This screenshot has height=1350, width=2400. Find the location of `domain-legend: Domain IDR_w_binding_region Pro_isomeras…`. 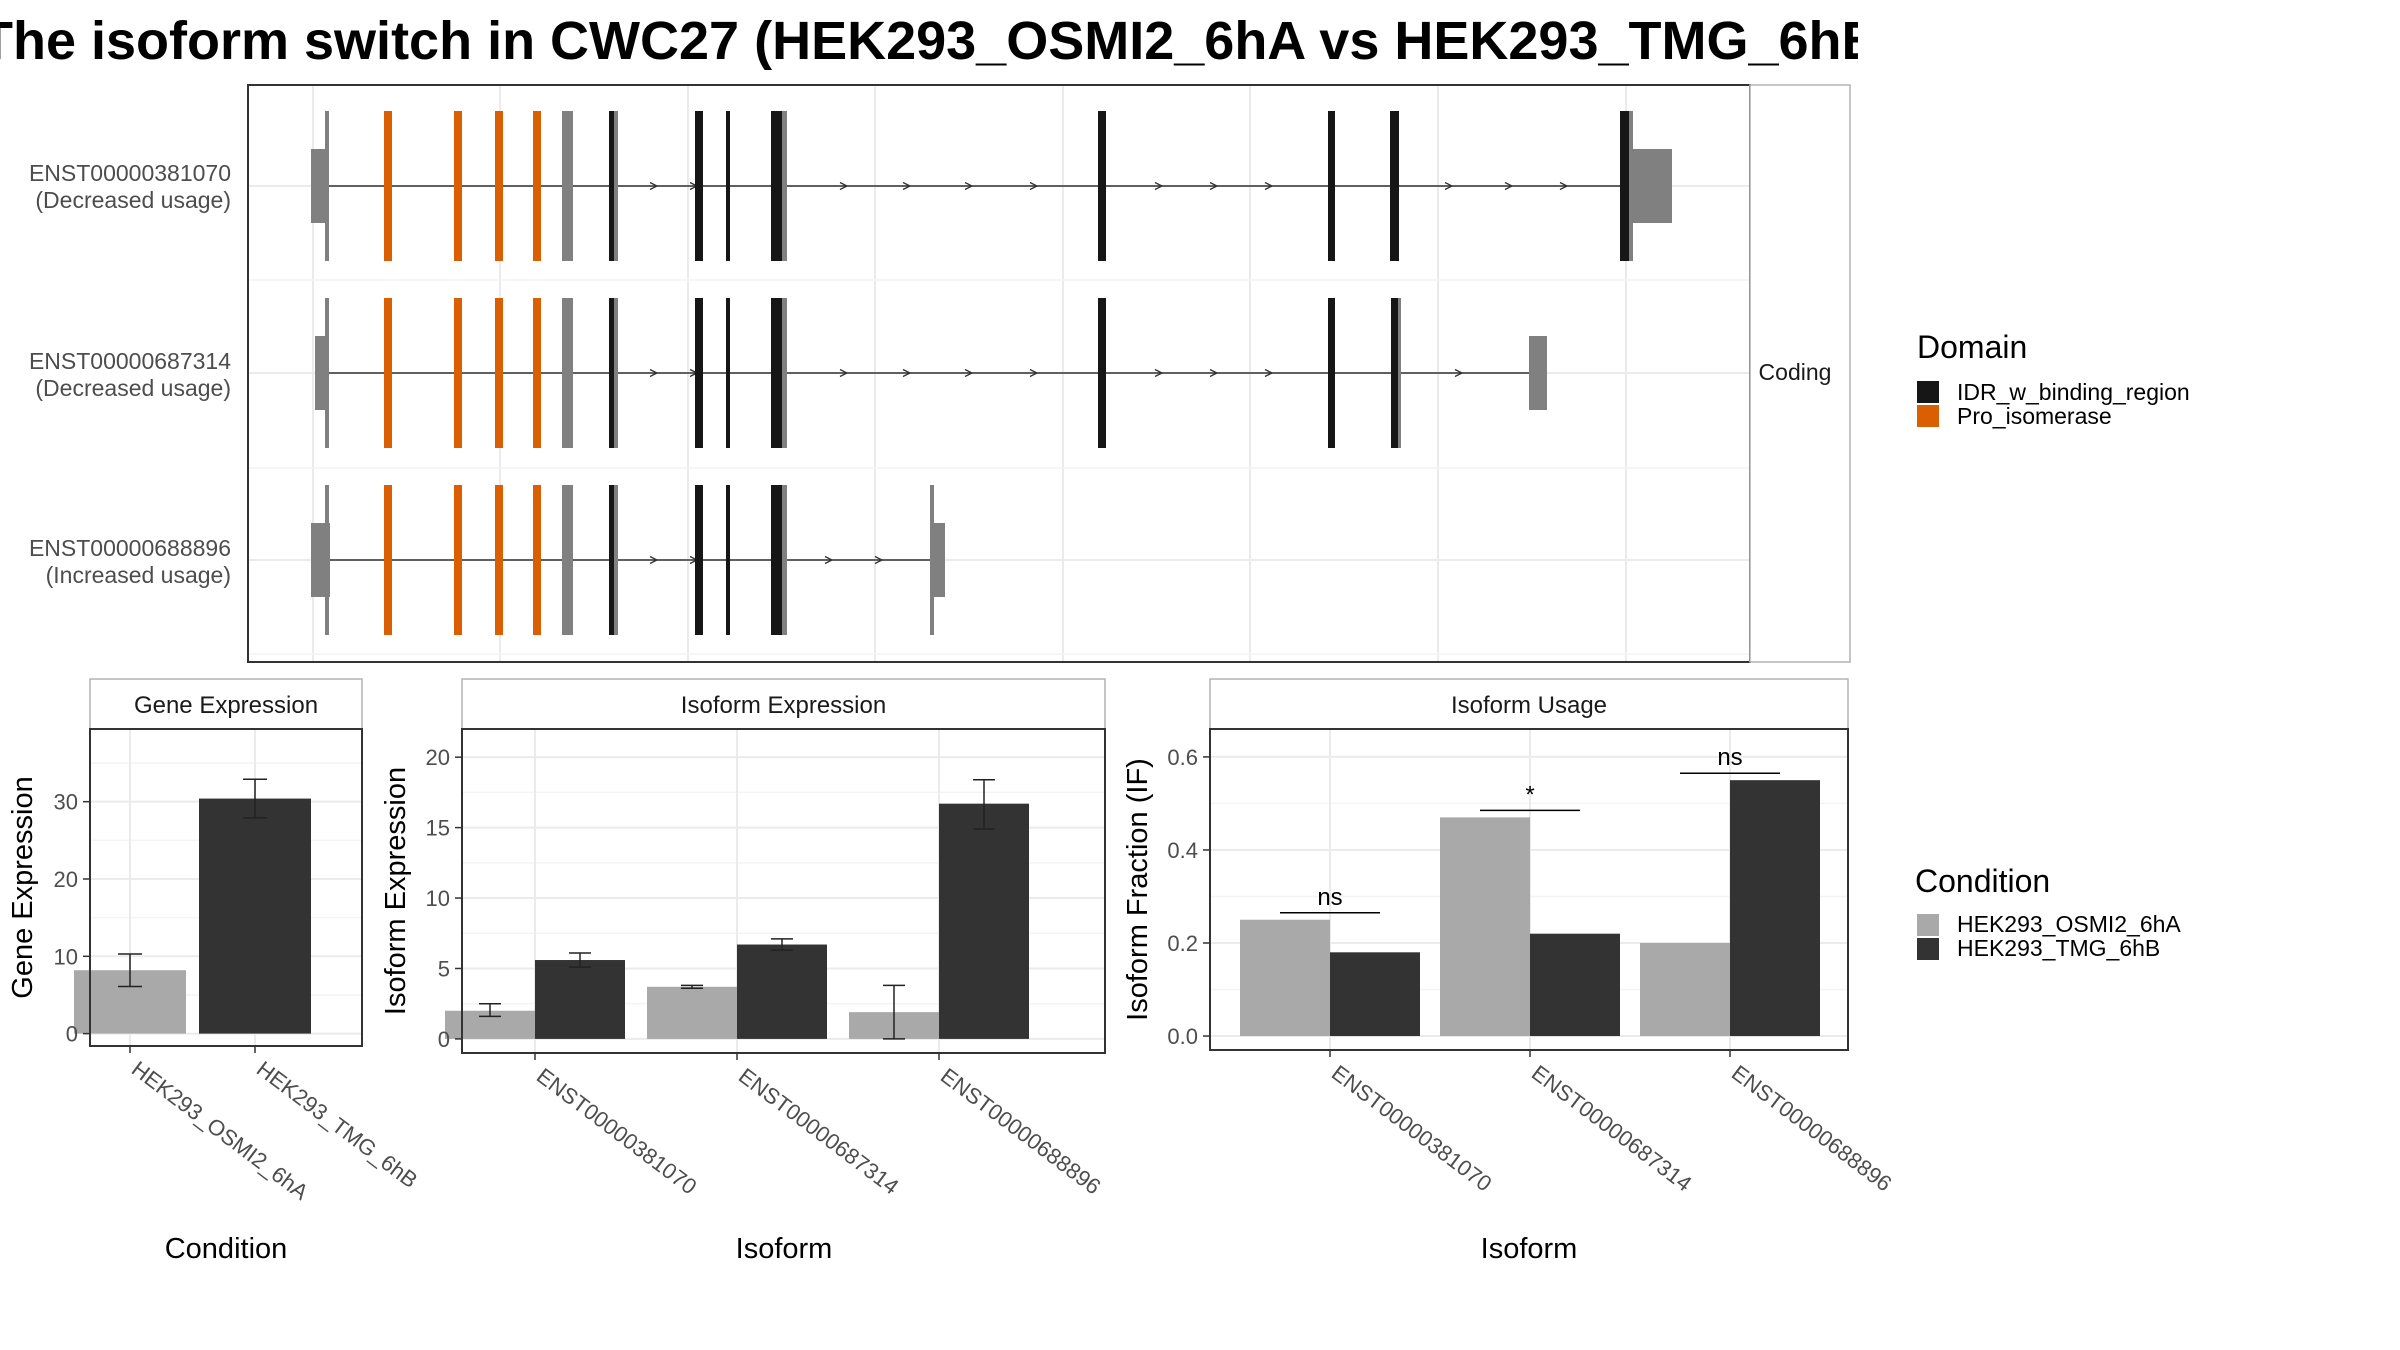

domain-legend: Domain IDR_w_binding_region Pro_isomeras… is located at coordinates (2053, 379).